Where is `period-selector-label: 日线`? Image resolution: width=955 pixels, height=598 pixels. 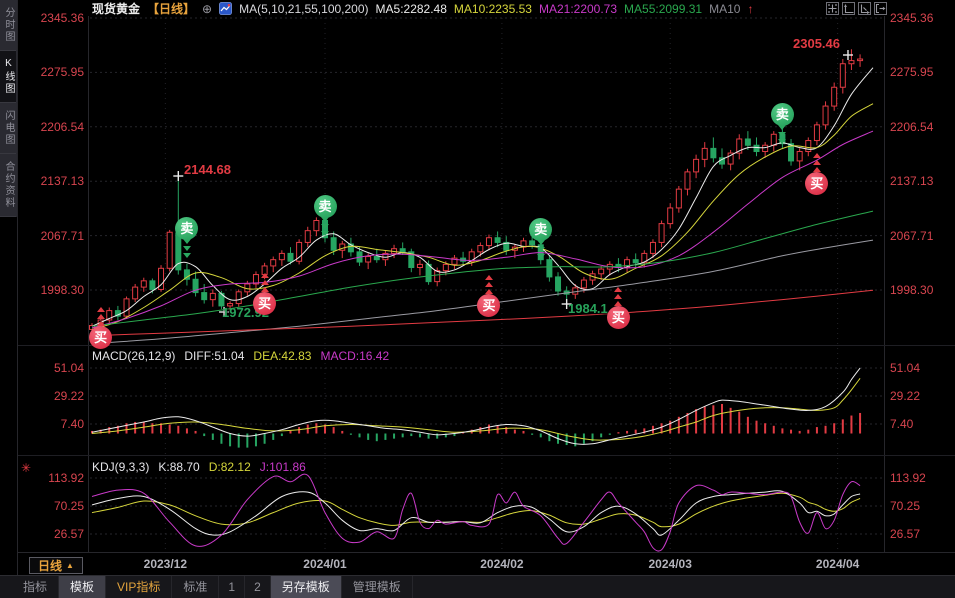 period-selector-label: 日线 is located at coordinates (50, 566).